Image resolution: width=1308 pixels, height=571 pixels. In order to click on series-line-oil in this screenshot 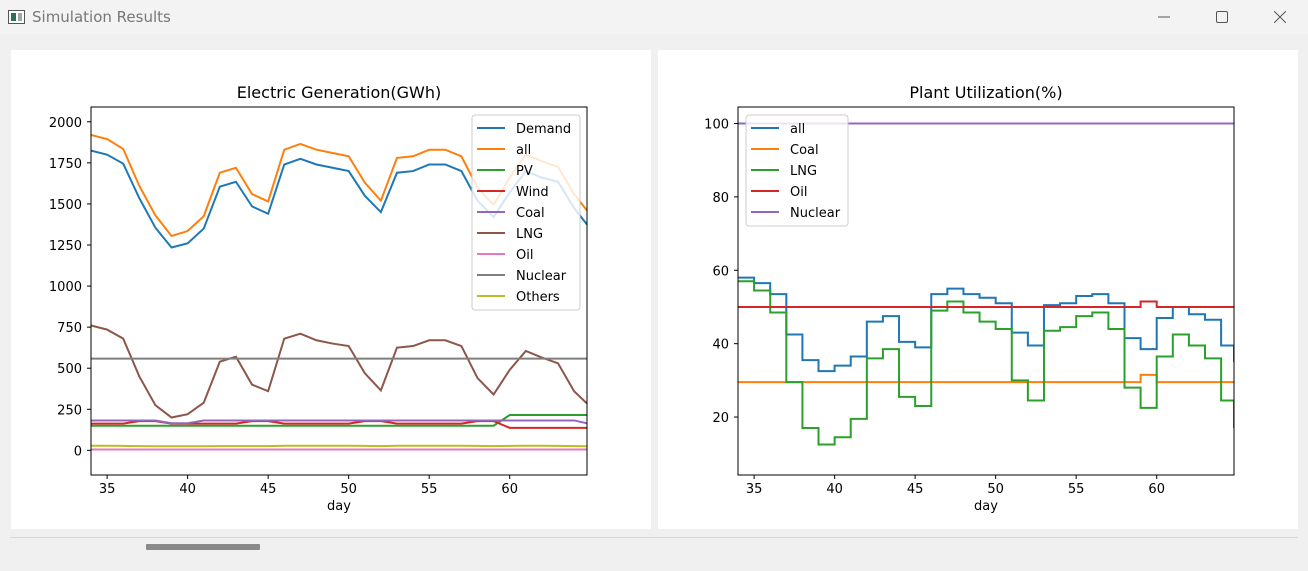, I will do `click(986, 304)`.